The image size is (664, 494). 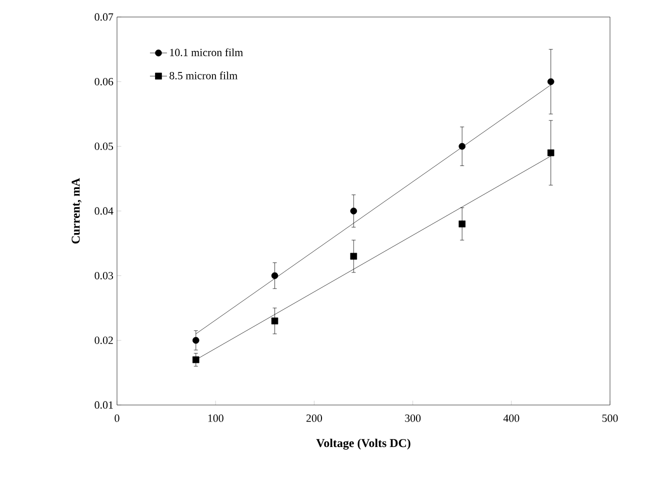 I want to click on x-tick-label: 400, so click(x=511, y=418).